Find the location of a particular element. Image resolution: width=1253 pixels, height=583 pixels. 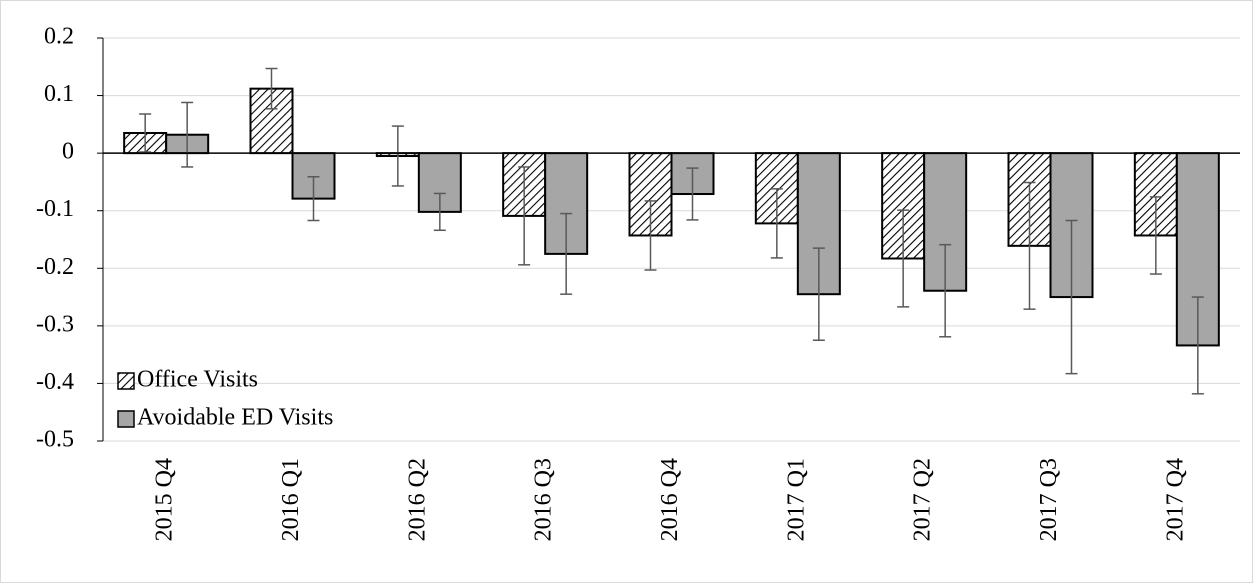

x-tick-label: 2017 Q2 is located at coordinates (923, 499).